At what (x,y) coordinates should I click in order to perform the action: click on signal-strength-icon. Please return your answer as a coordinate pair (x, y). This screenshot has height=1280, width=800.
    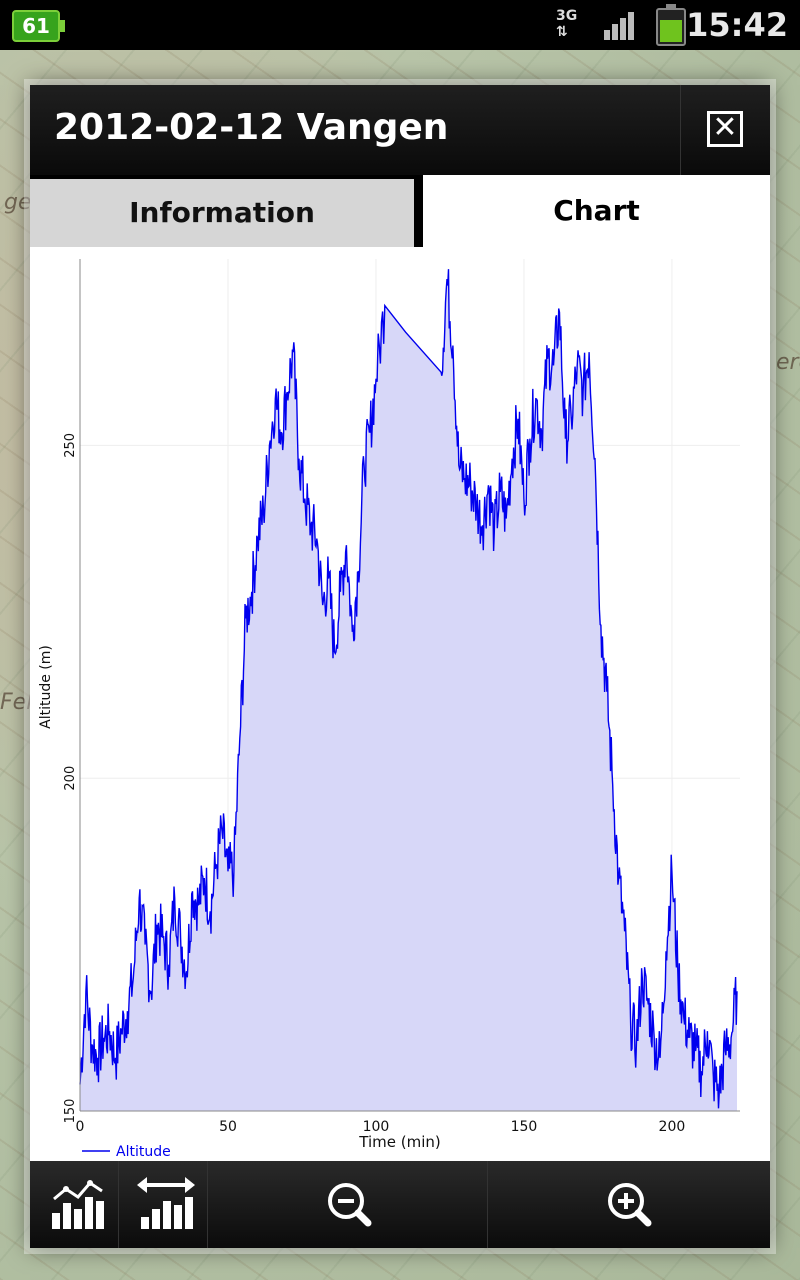
    Looking at the image, I should click on (620, 26).